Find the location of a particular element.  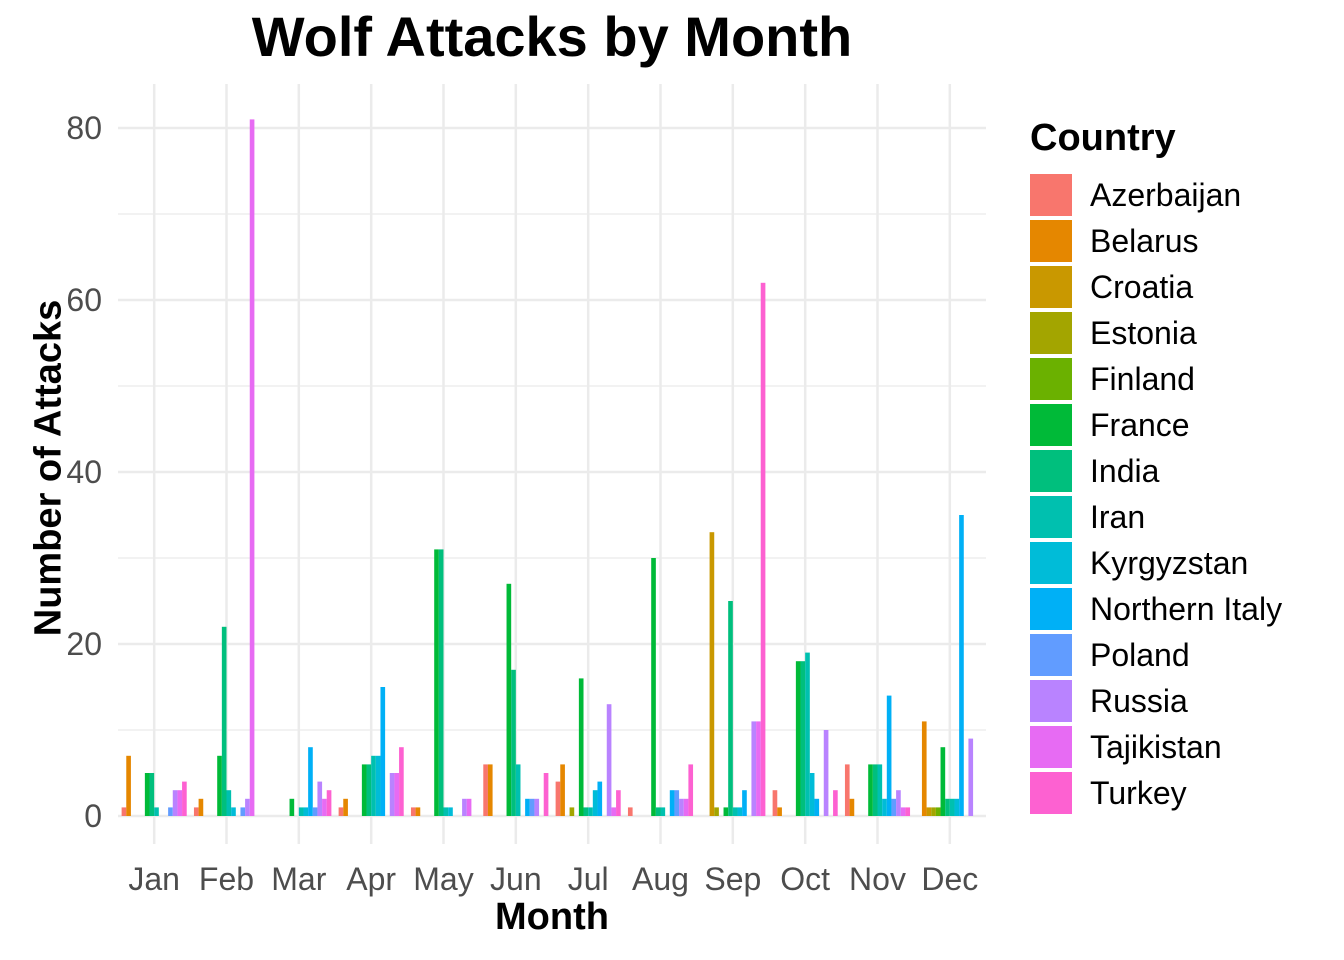

legend-label: Azerbaijan is located at coordinates (1166, 194).